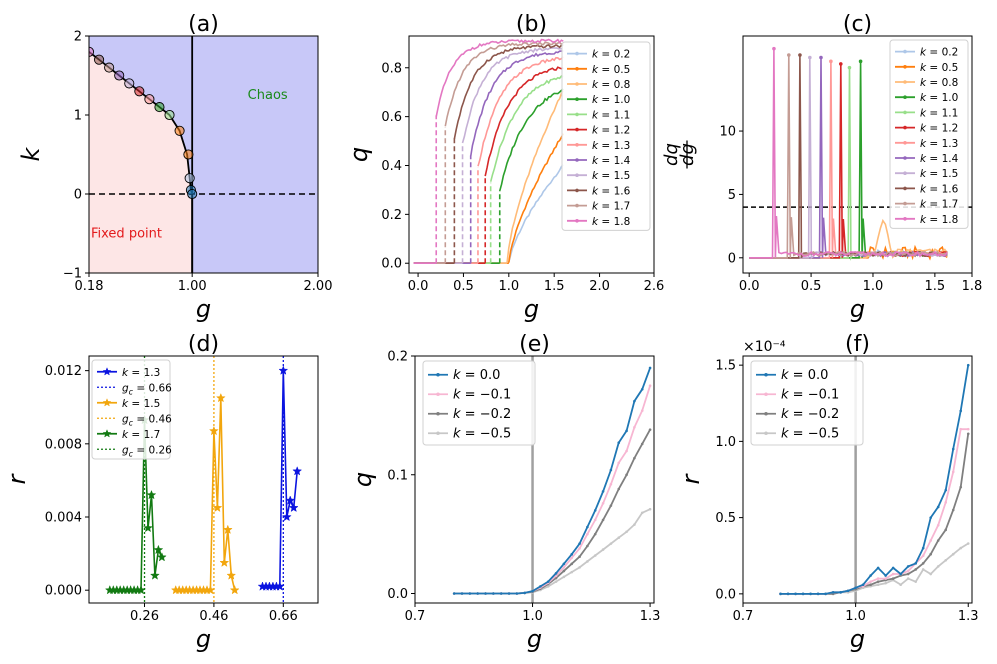 Image resolution: width=997 pixels, height=664 pixels. What do you see at coordinates (147, 389) in the screenshot?
I see `legend-entry: gc = 0.66` at bounding box center [147, 389].